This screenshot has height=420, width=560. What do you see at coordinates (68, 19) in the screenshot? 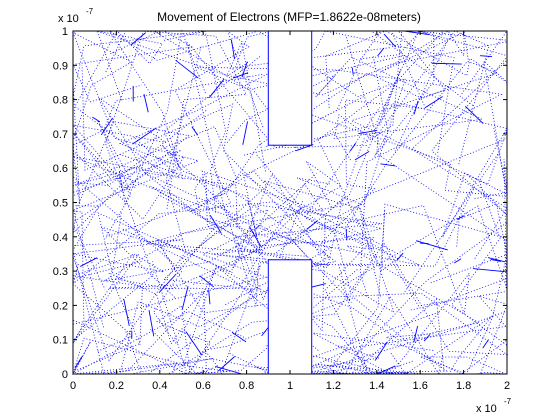
I see `y-multiplier-base: x 10` at bounding box center [68, 19].